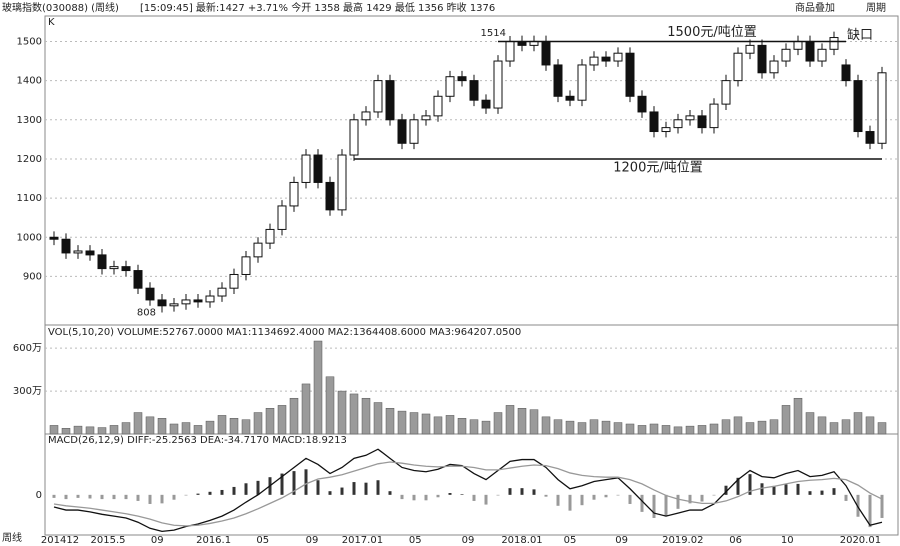 This screenshot has height=546, width=900. Describe the element at coordinates (27, 348) in the screenshot. I see `y-tick-label: 600万` at that location.